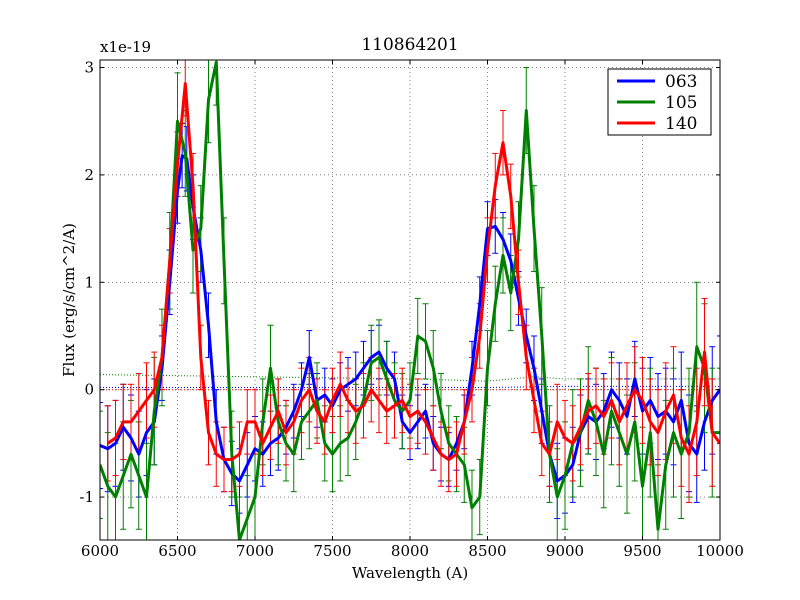 The height and width of the screenshot is (600, 800). What do you see at coordinates (642, 551) in the screenshot?
I see `x-tick-label: 9500` at bounding box center [642, 551].